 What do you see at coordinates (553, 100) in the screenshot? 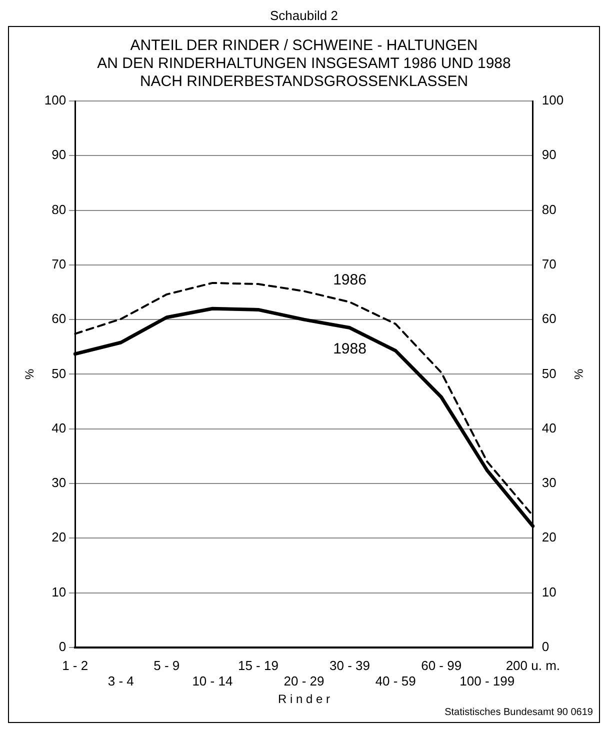
I see `y2-tick-label: 100` at bounding box center [553, 100].